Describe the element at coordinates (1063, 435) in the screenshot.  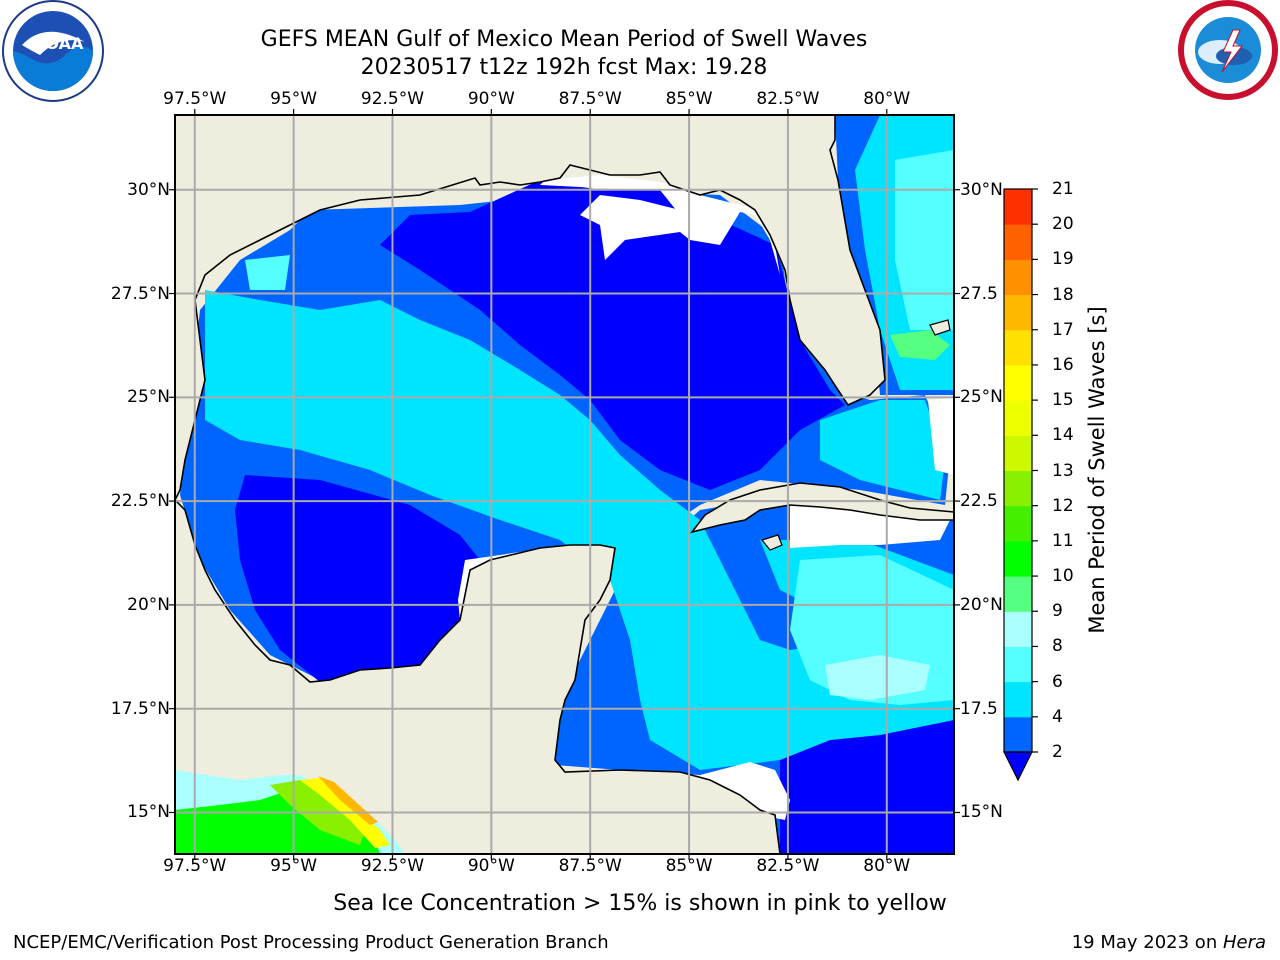
I see `colorbar-tick-label: 14` at that location.